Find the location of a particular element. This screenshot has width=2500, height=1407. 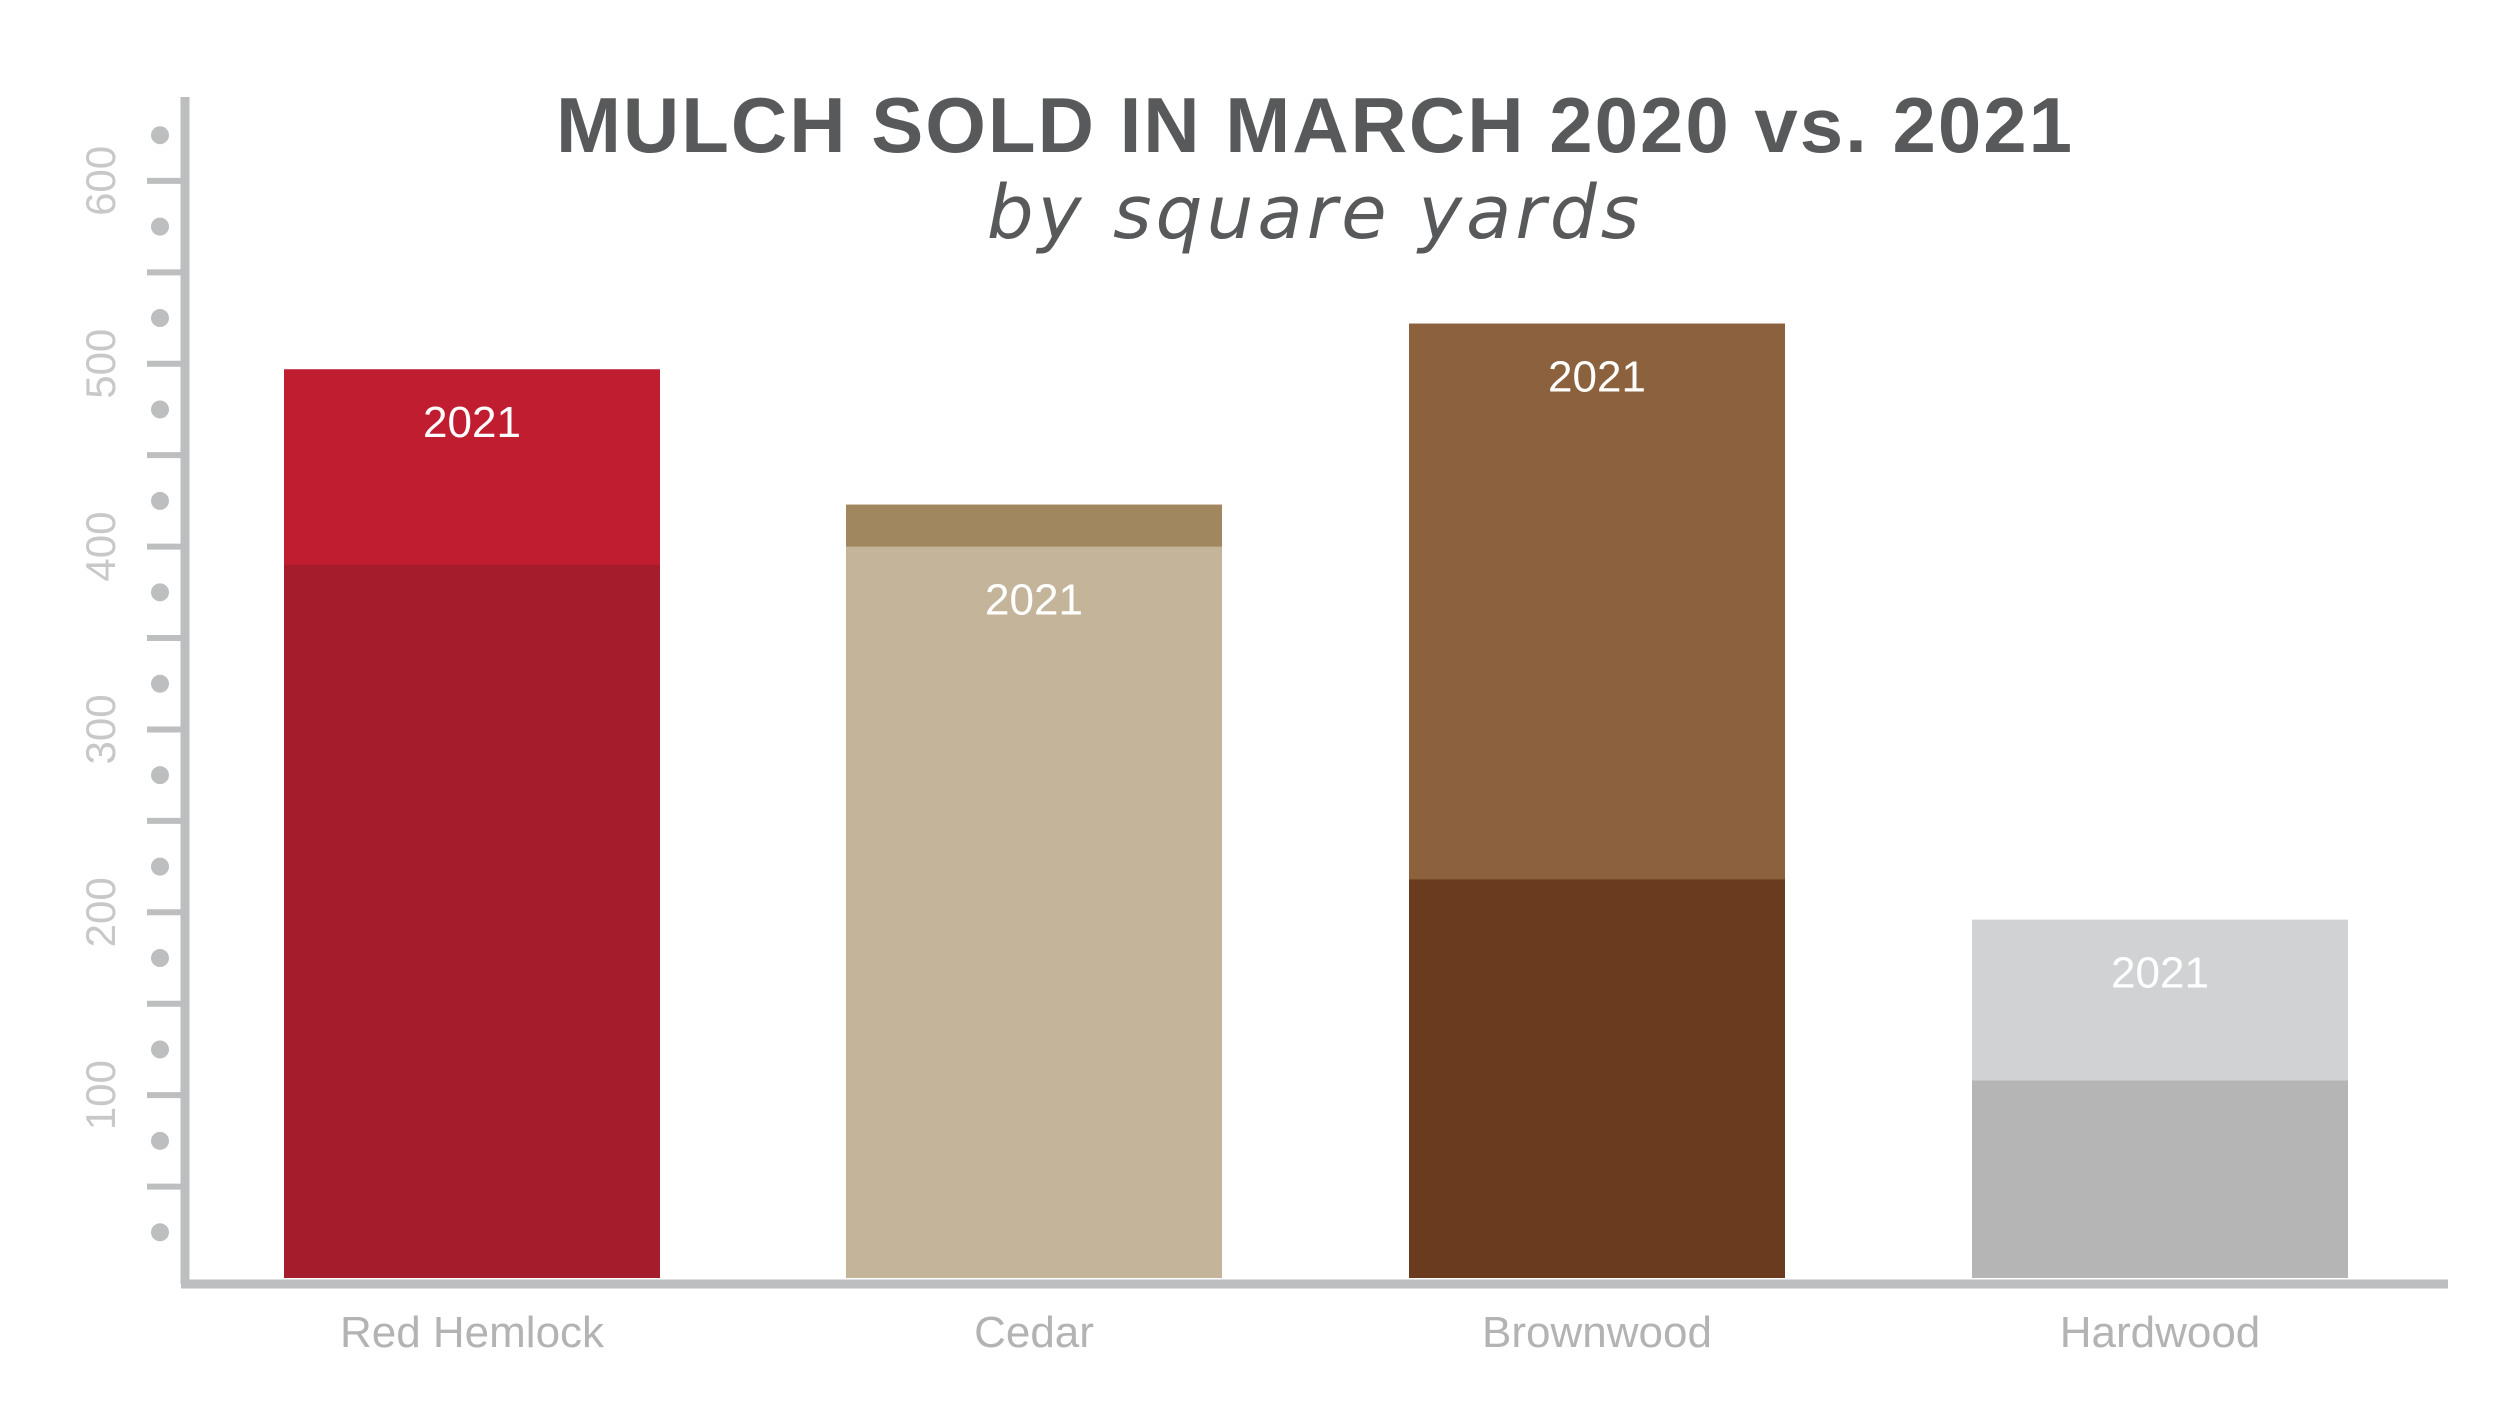

chart-subtitle: by square yards is located at coordinates (1315, 213).